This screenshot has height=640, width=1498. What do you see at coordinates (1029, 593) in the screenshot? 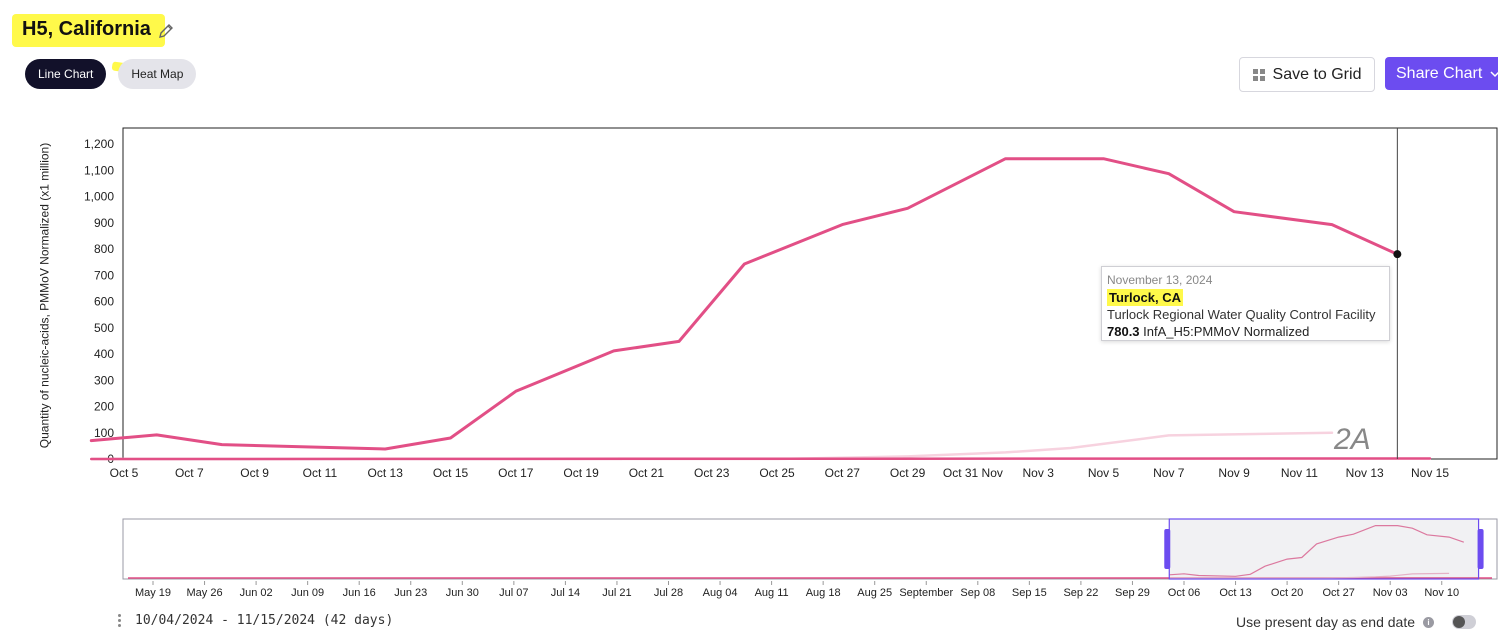
I see `nav-tick-label: Sep 15` at bounding box center [1029, 593].